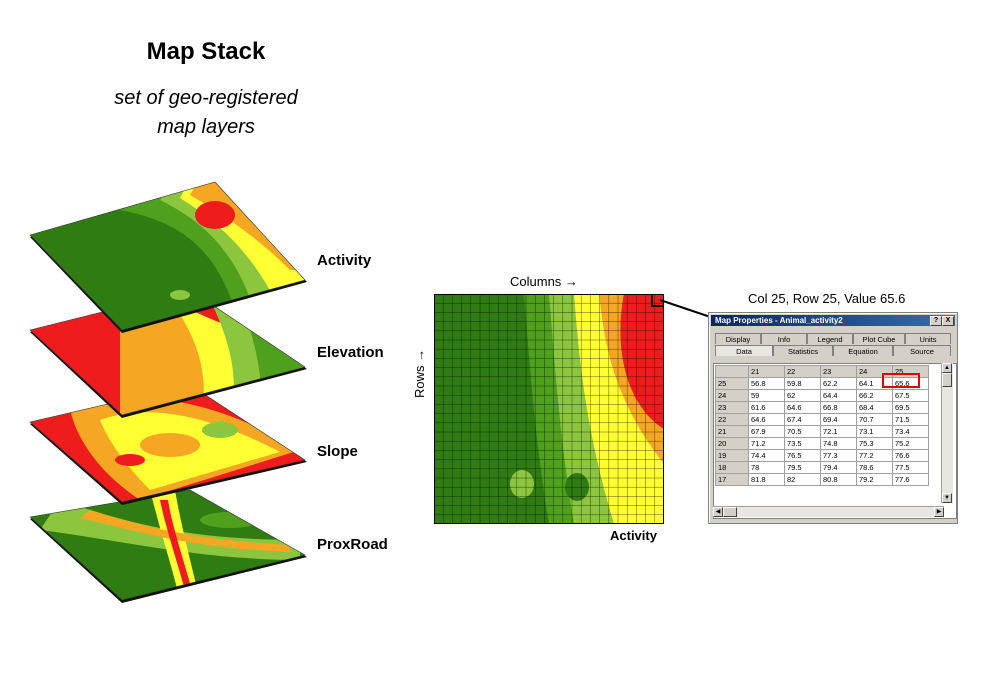 The image size is (994, 677). I want to click on table-cell: 56.8, so click(766, 383).